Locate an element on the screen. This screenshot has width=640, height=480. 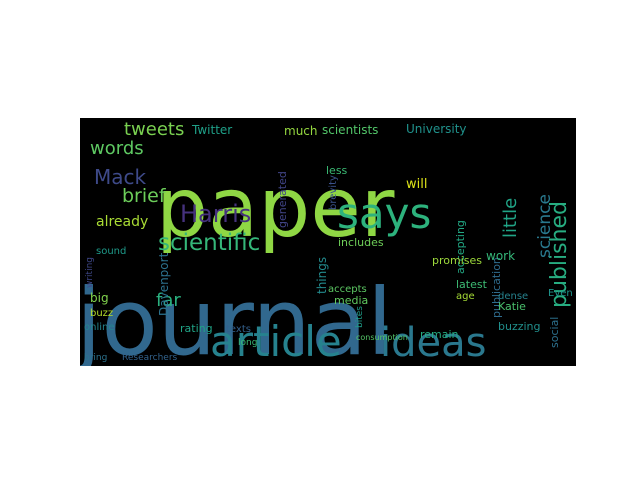
cloud-word: paper is located at coordinates (275, 208).